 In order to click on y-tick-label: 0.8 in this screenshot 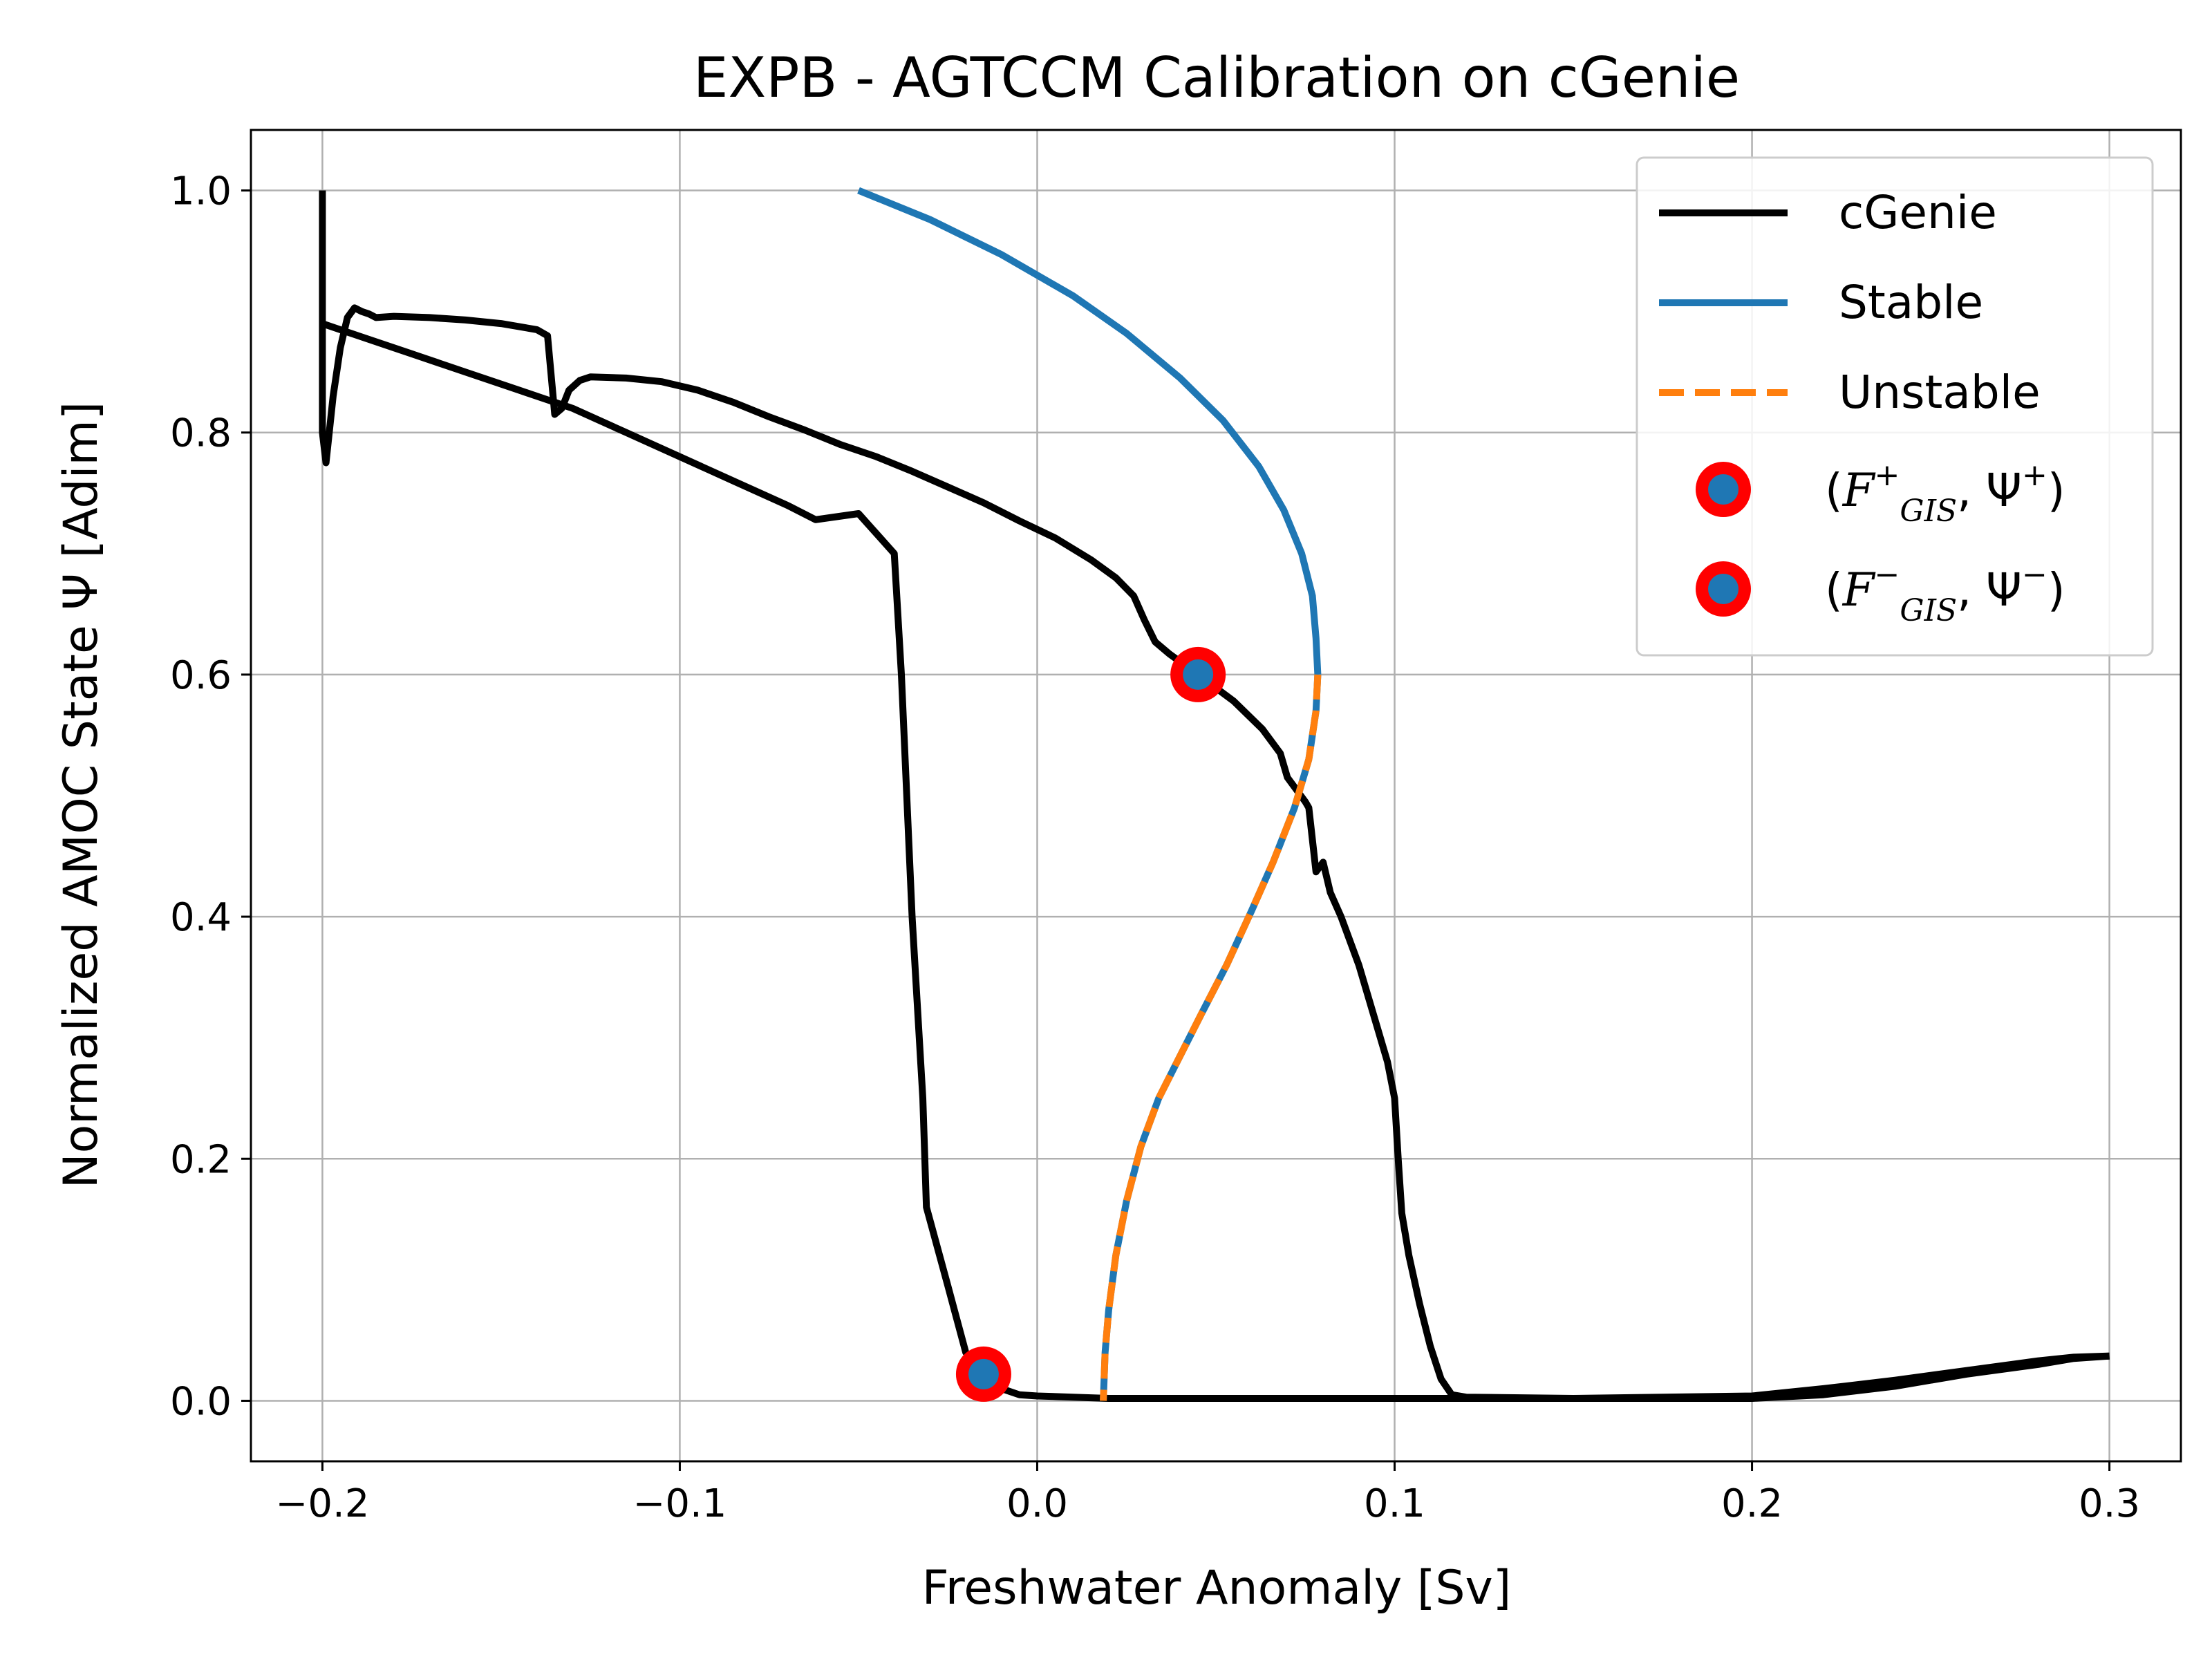, I will do `click(201, 433)`.